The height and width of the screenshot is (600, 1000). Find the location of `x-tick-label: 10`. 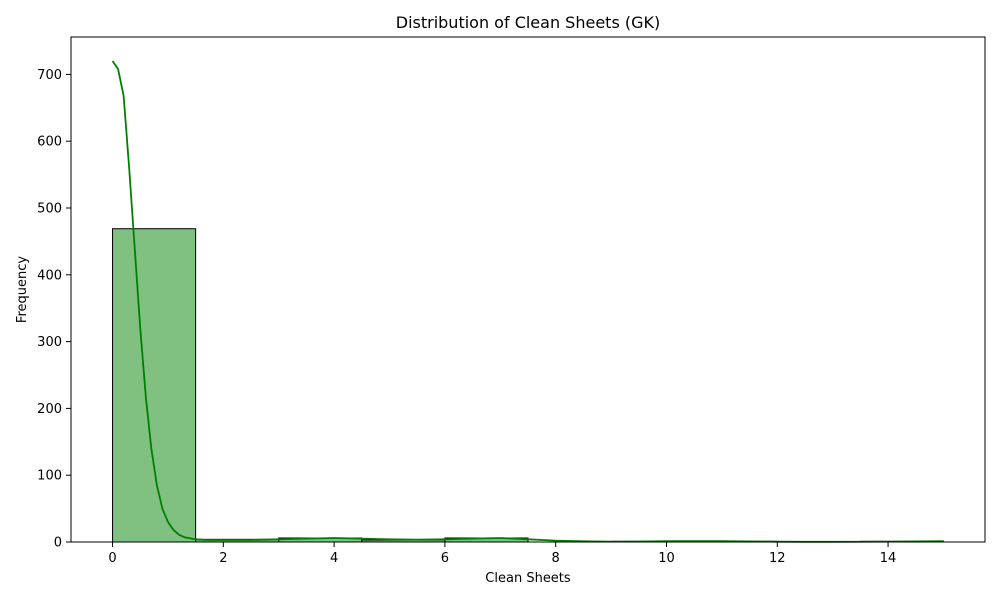

x-tick-label: 10 is located at coordinates (666, 558).